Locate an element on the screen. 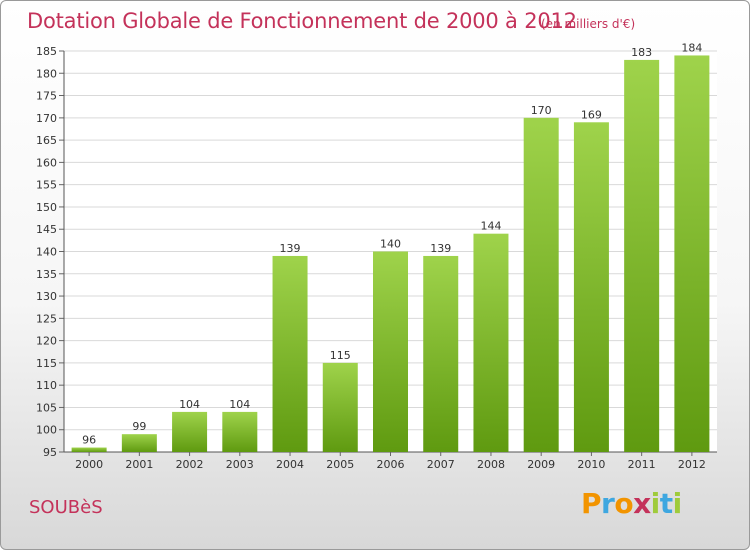  y-tick-label: 160 is located at coordinates (46, 162).